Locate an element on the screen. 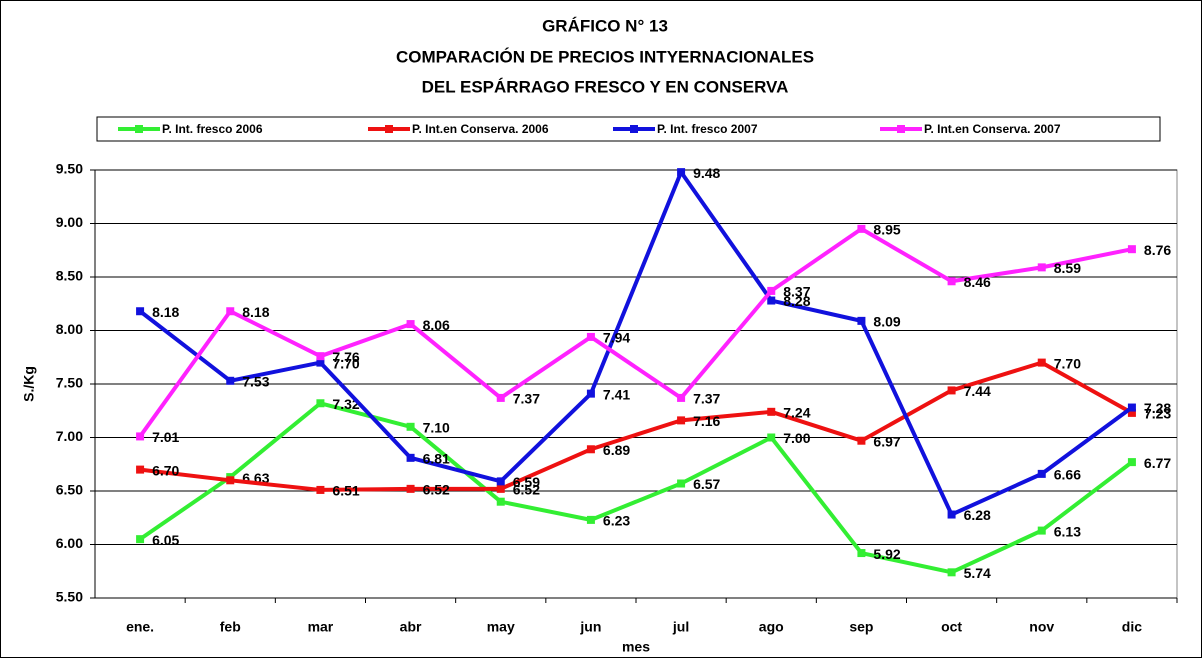 This screenshot has width=1202, height=658. y-tick-label: 9.50 is located at coordinates (69, 169).